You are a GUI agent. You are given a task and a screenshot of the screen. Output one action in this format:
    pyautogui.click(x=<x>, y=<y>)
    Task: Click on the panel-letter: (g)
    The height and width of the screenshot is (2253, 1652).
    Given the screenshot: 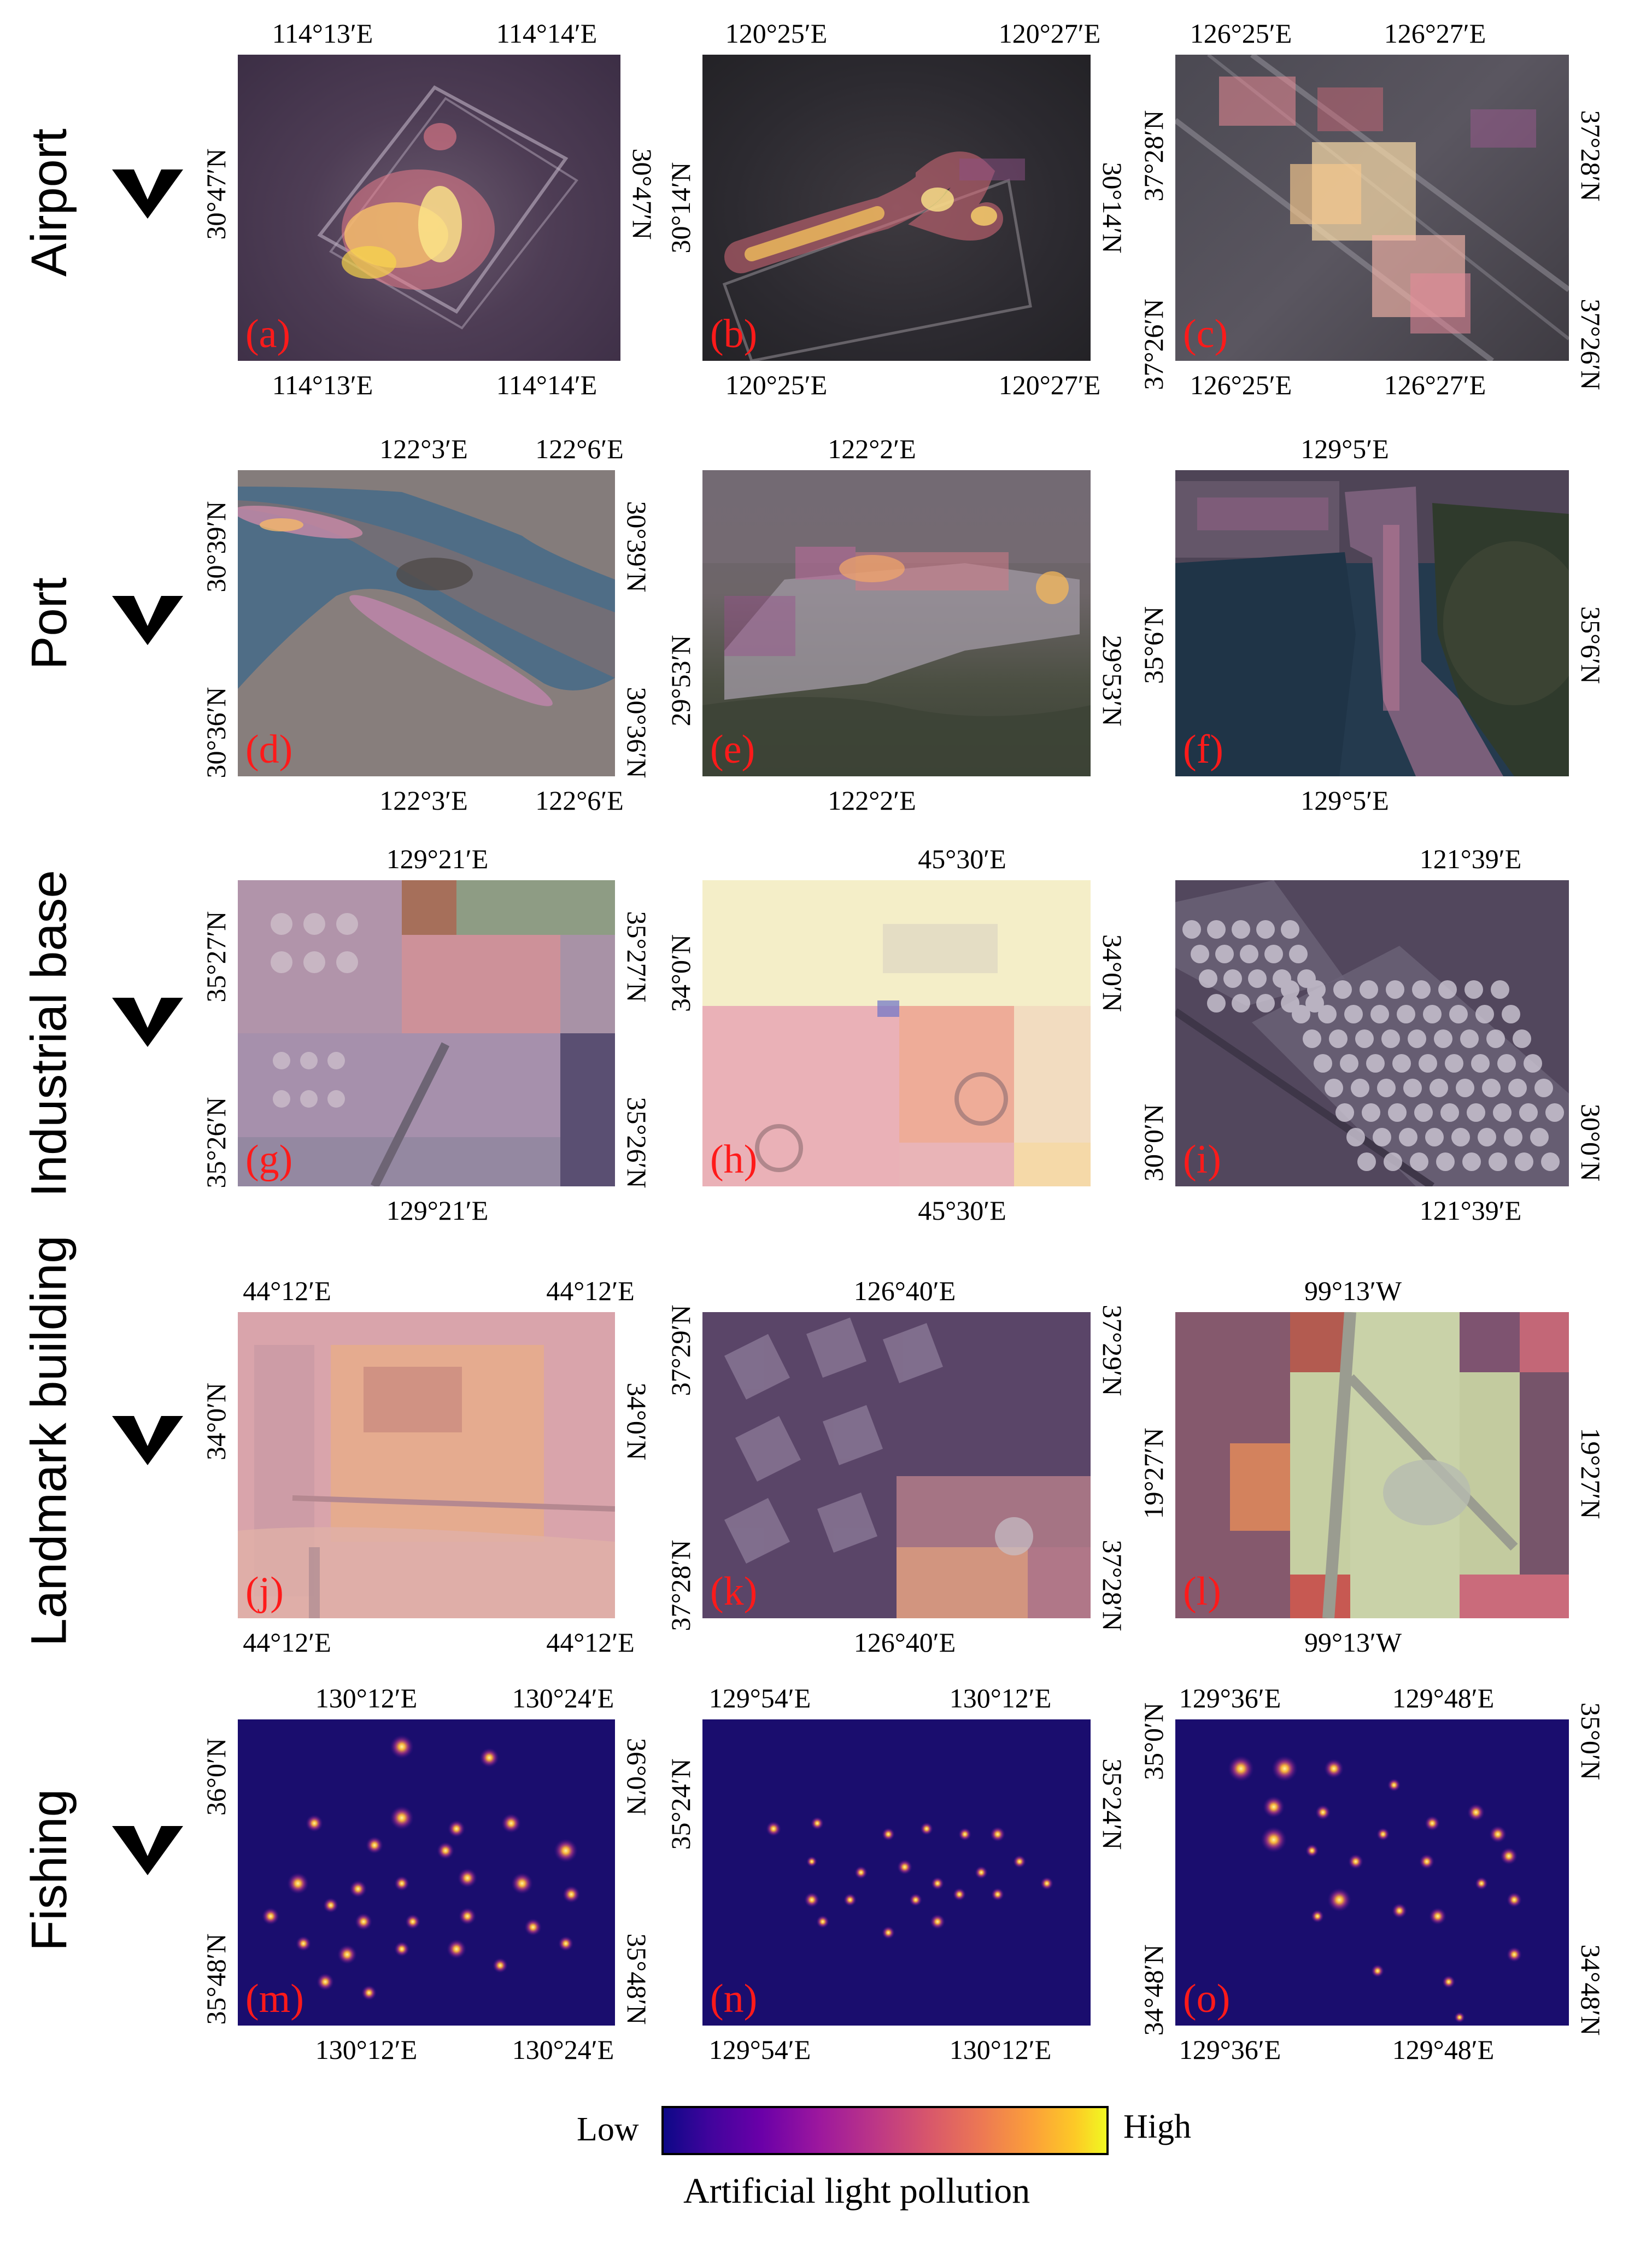 What is the action you would take?
    pyautogui.click(x=269, y=1159)
    